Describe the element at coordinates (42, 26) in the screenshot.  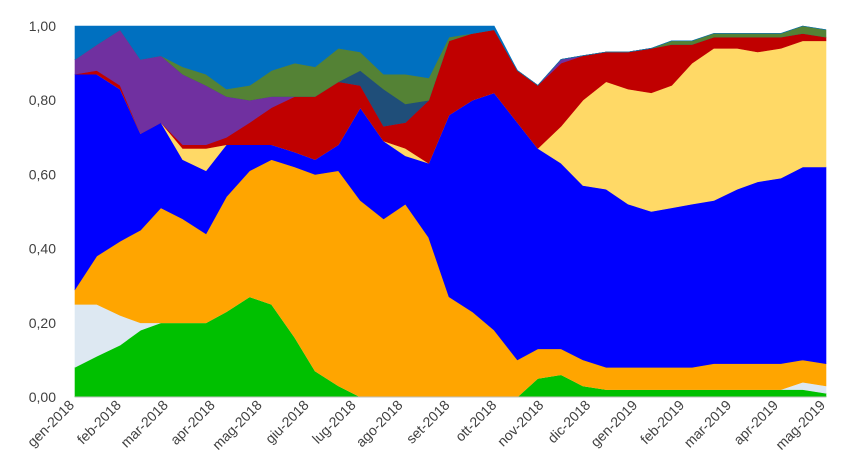
I see `y-tick-label: 1,00` at that location.